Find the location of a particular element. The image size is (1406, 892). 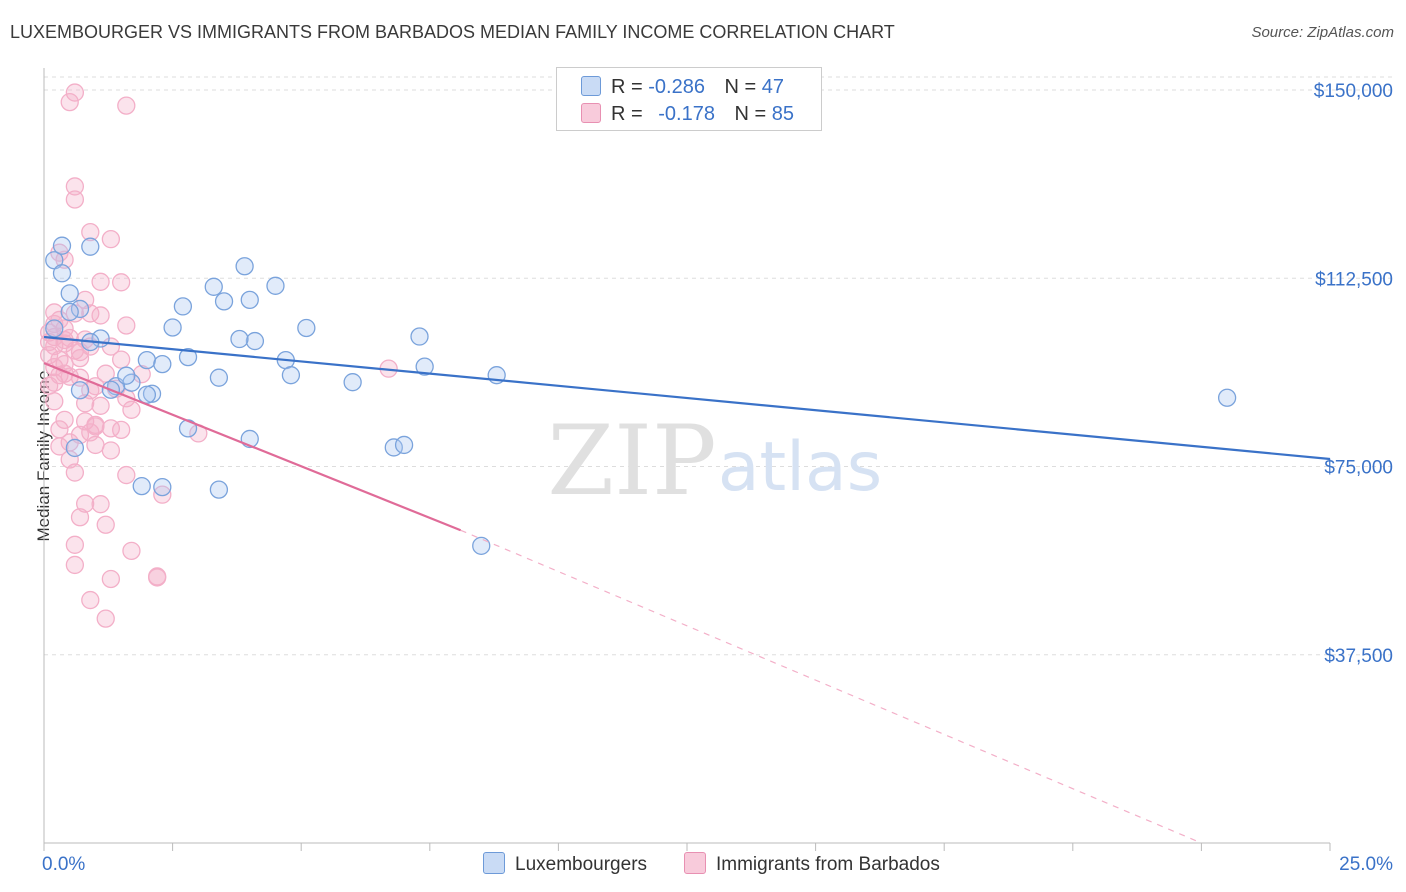

bottom-legend-swatch-pink is located at coordinates (695, 863).